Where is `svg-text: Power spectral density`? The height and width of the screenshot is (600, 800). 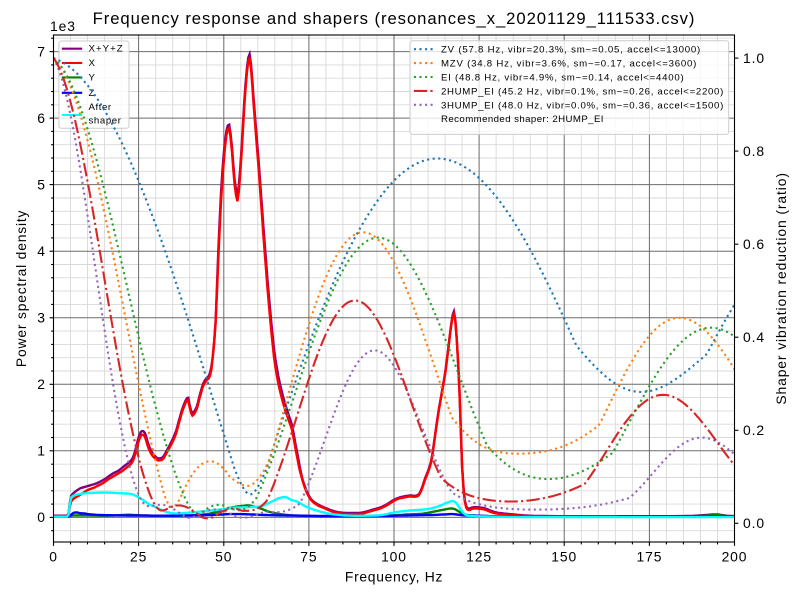 svg-text: Power spectral density is located at coordinates (21, 288).